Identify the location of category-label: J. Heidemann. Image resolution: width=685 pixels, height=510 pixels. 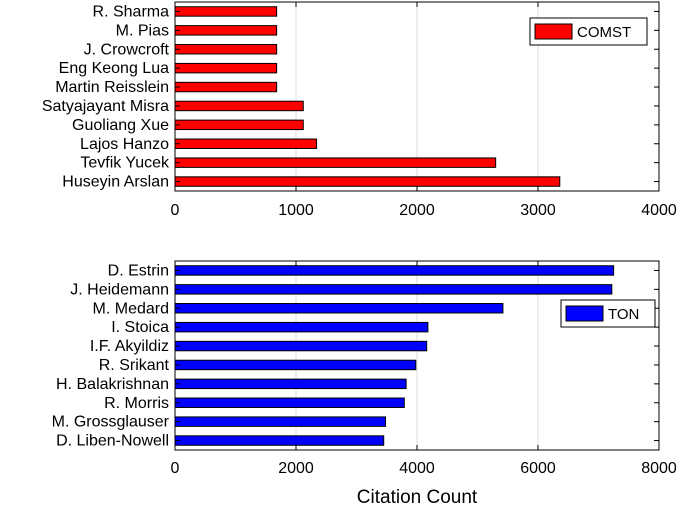
(119, 289).